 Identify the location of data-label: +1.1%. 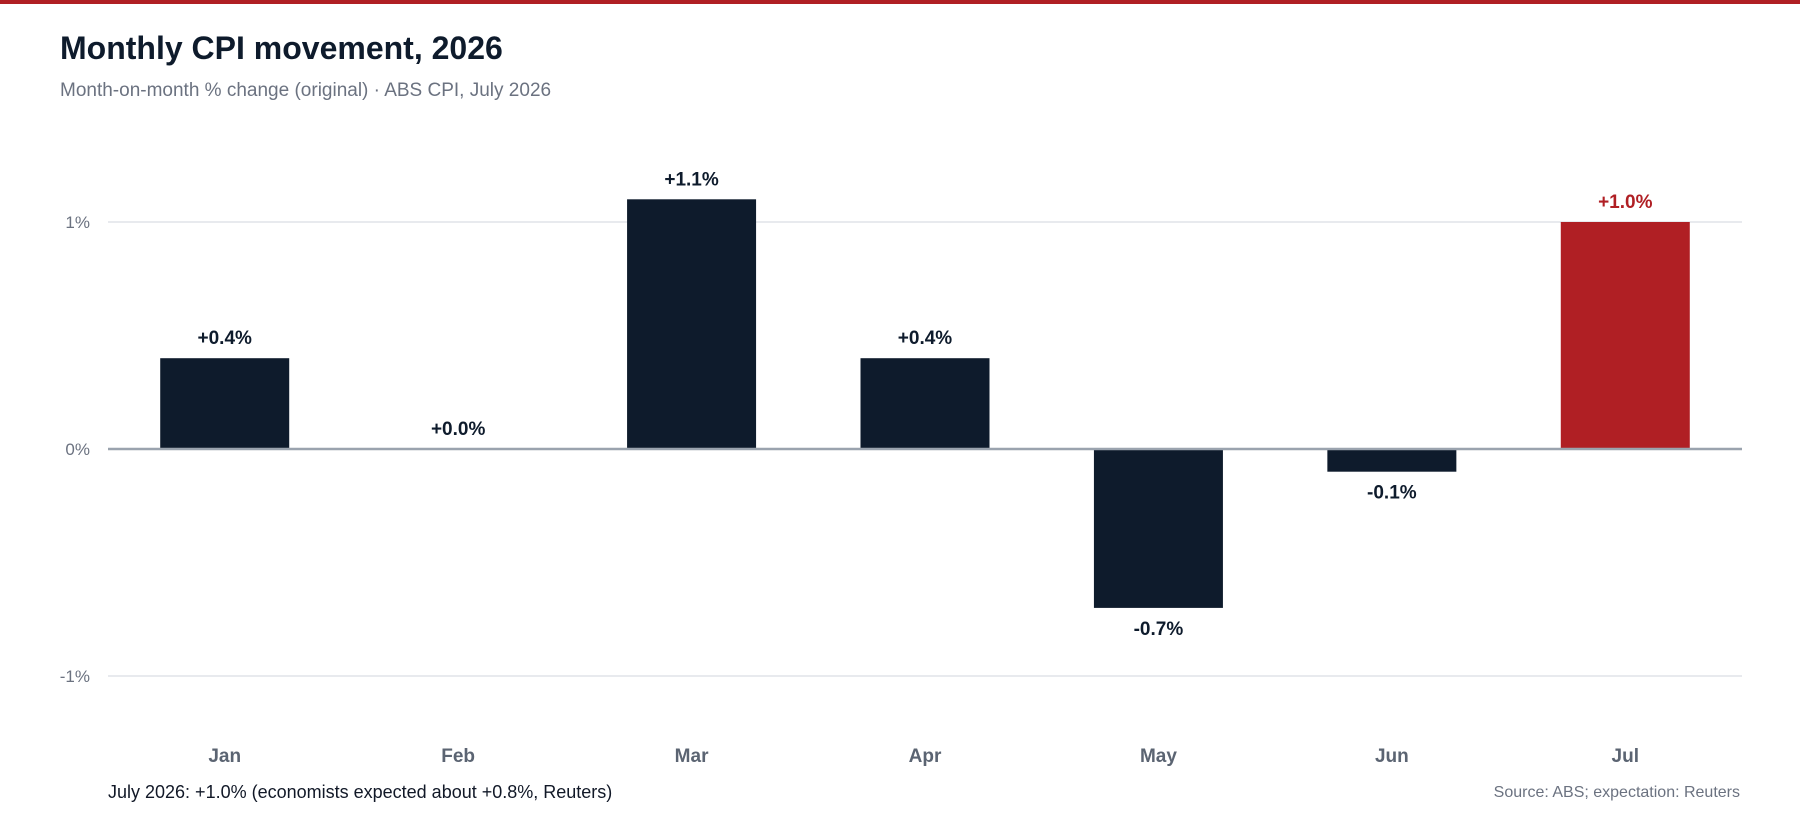
(691, 179).